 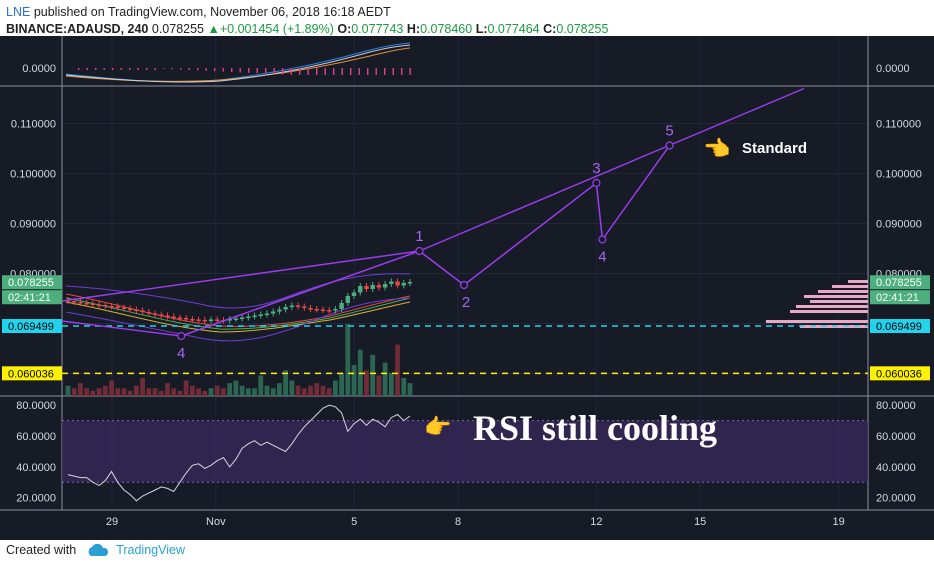 I want to click on osc-line-white, so click(x=238, y=63).